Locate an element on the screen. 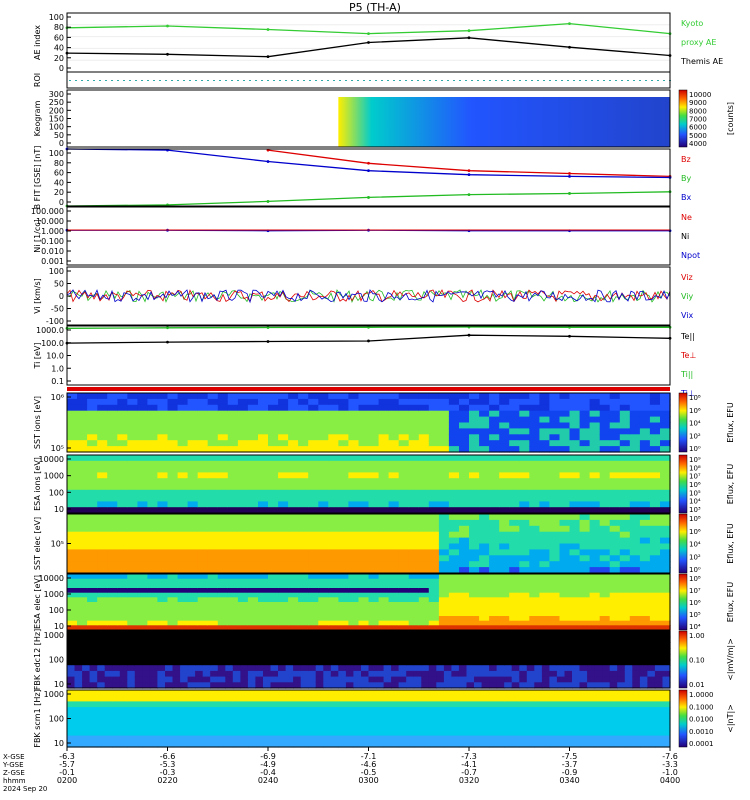 The width and height of the screenshot is (750, 800). by-line-point is located at coordinates (268, 201).